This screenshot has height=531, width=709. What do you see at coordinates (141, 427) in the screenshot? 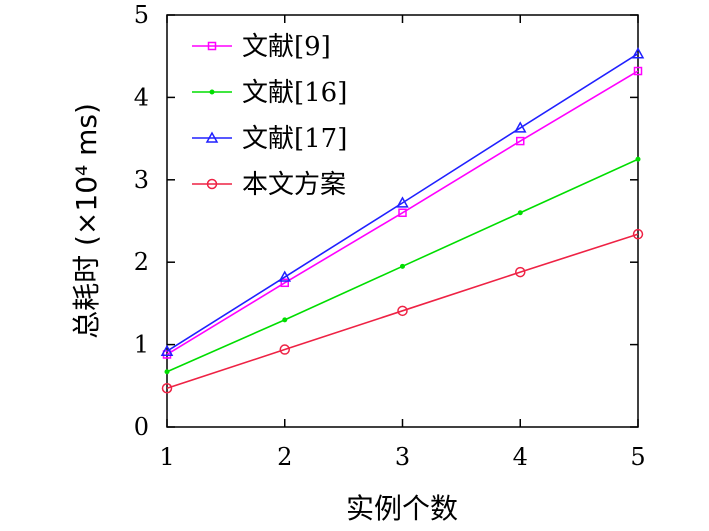
I see `y-tick-label: 0` at bounding box center [141, 427].